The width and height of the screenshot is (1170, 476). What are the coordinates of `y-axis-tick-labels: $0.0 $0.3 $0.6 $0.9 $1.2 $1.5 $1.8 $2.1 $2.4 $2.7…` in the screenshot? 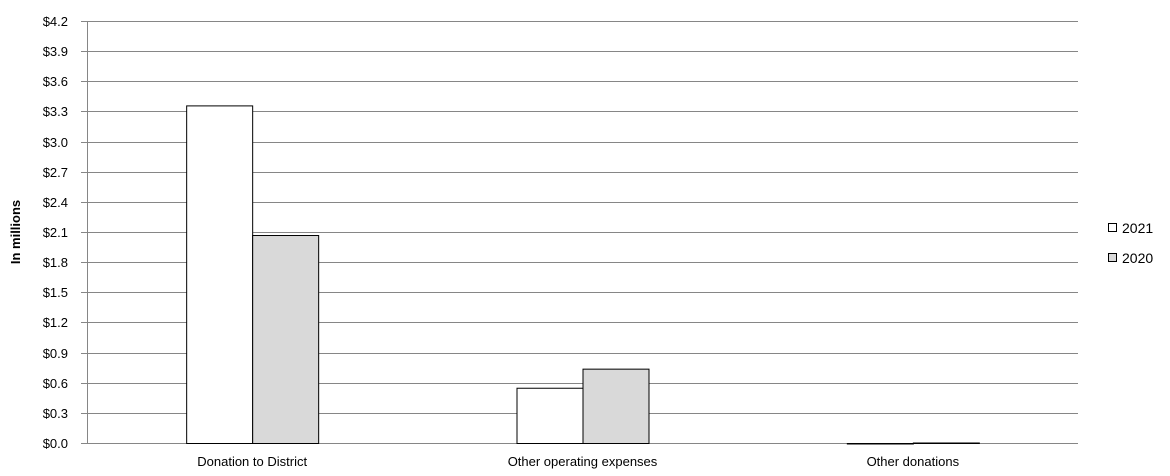 It's located at (55, 232).